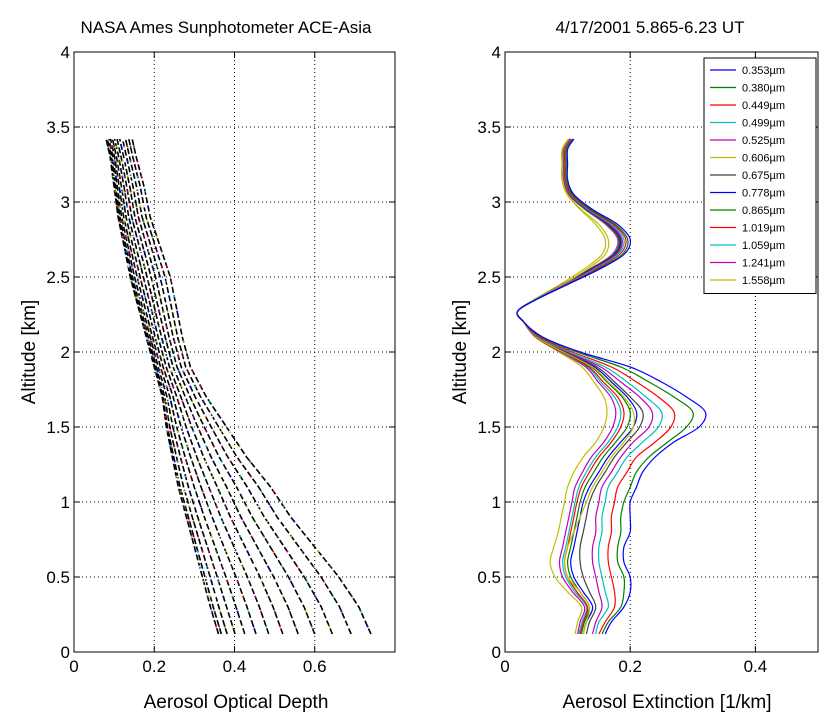 Image resolution: width=820 pixels, height=713 pixels. What do you see at coordinates (763, 176) in the screenshot?
I see `legend-label: 0.675µm` at bounding box center [763, 176].